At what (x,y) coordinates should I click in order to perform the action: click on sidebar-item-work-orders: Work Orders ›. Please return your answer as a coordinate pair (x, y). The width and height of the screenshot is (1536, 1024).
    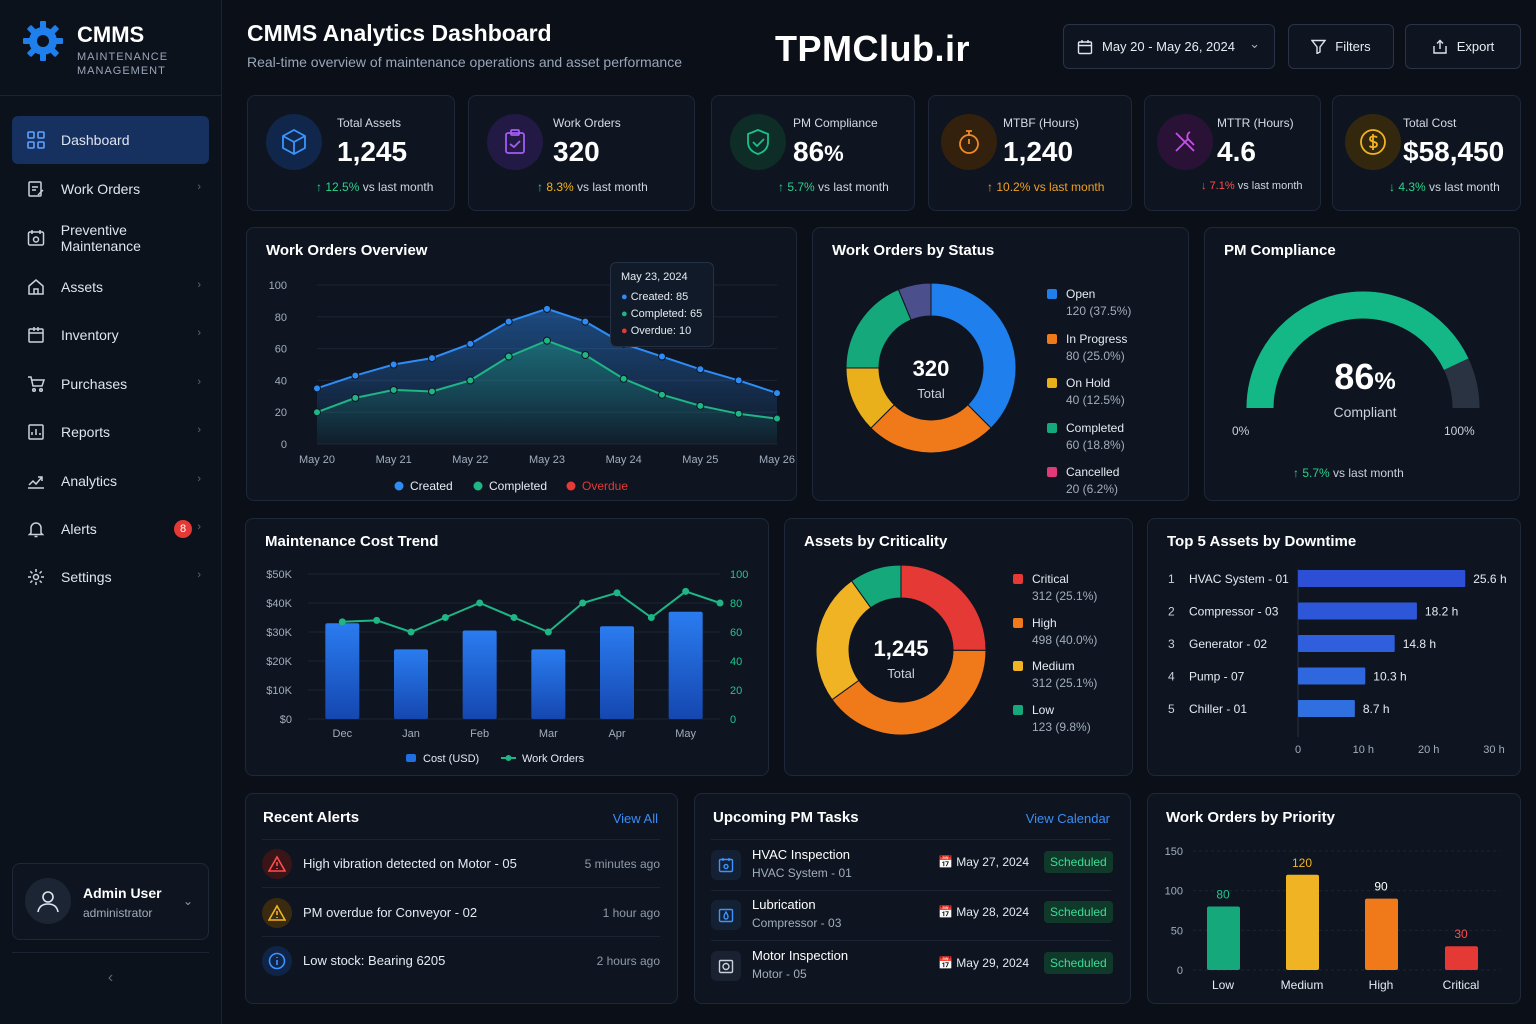
    Looking at the image, I should click on (110, 189).